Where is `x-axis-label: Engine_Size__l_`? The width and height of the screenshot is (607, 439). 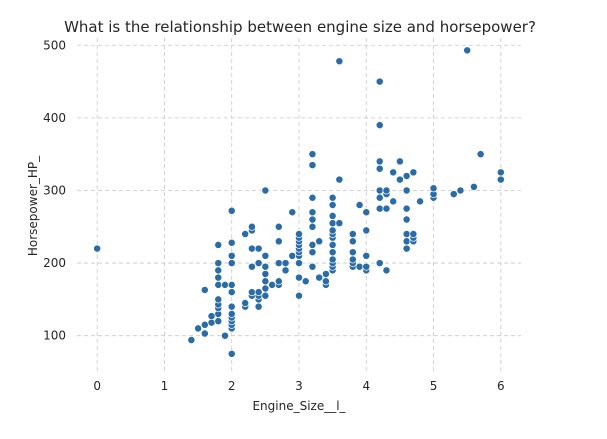
x-axis-label: Engine_Size__l_ is located at coordinates (299, 406).